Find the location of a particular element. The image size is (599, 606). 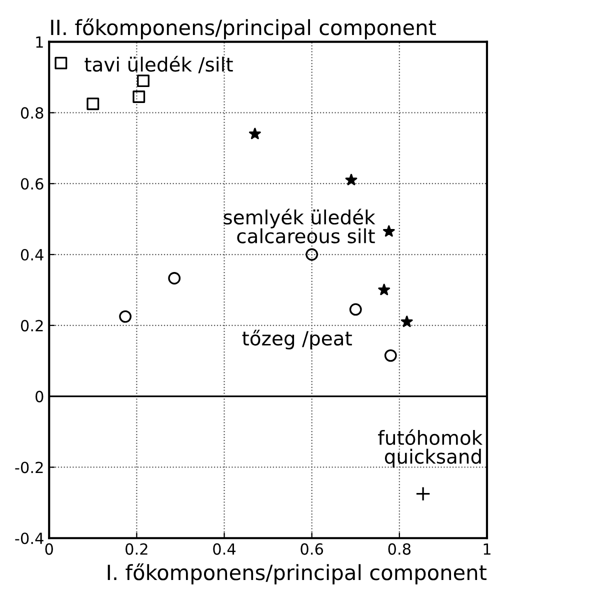

x-tick-label: 0.6 is located at coordinates (312, 549).